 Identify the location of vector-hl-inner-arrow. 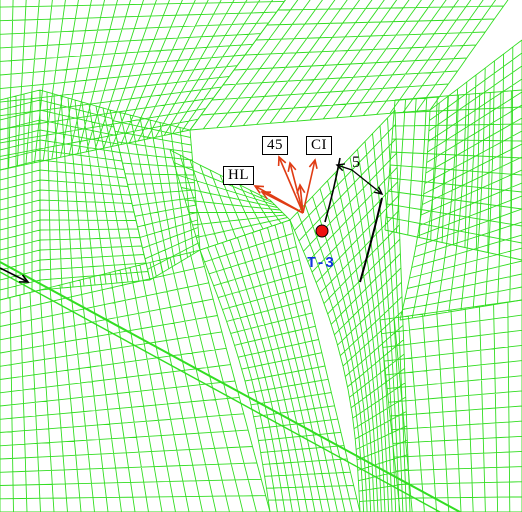
(282, 202).